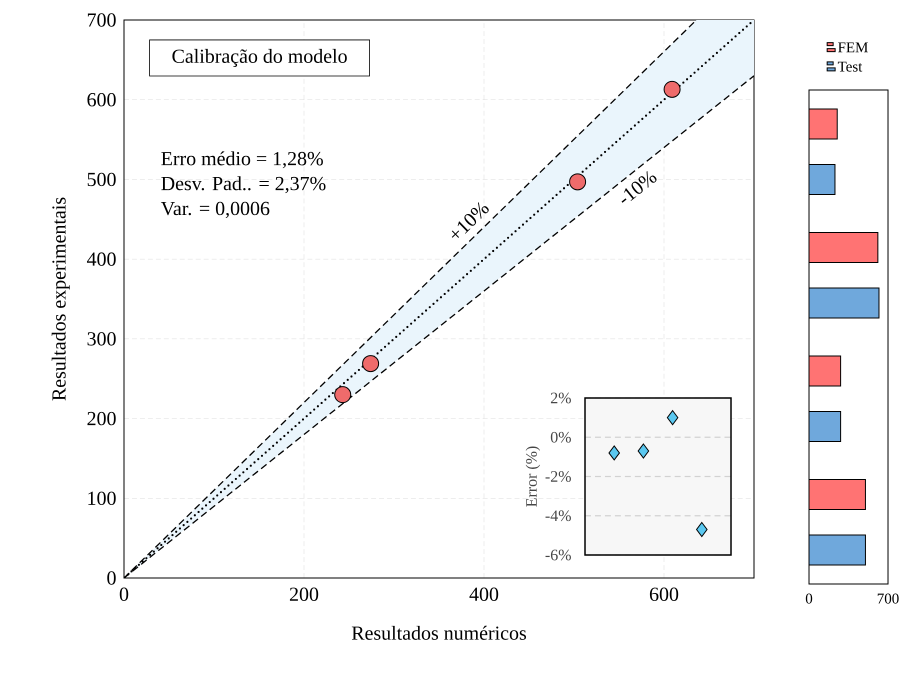 This screenshot has width=906, height=673. Describe the element at coordinates (102, 498) in the screenshot. I see `y-tick-label: 100` at that location.